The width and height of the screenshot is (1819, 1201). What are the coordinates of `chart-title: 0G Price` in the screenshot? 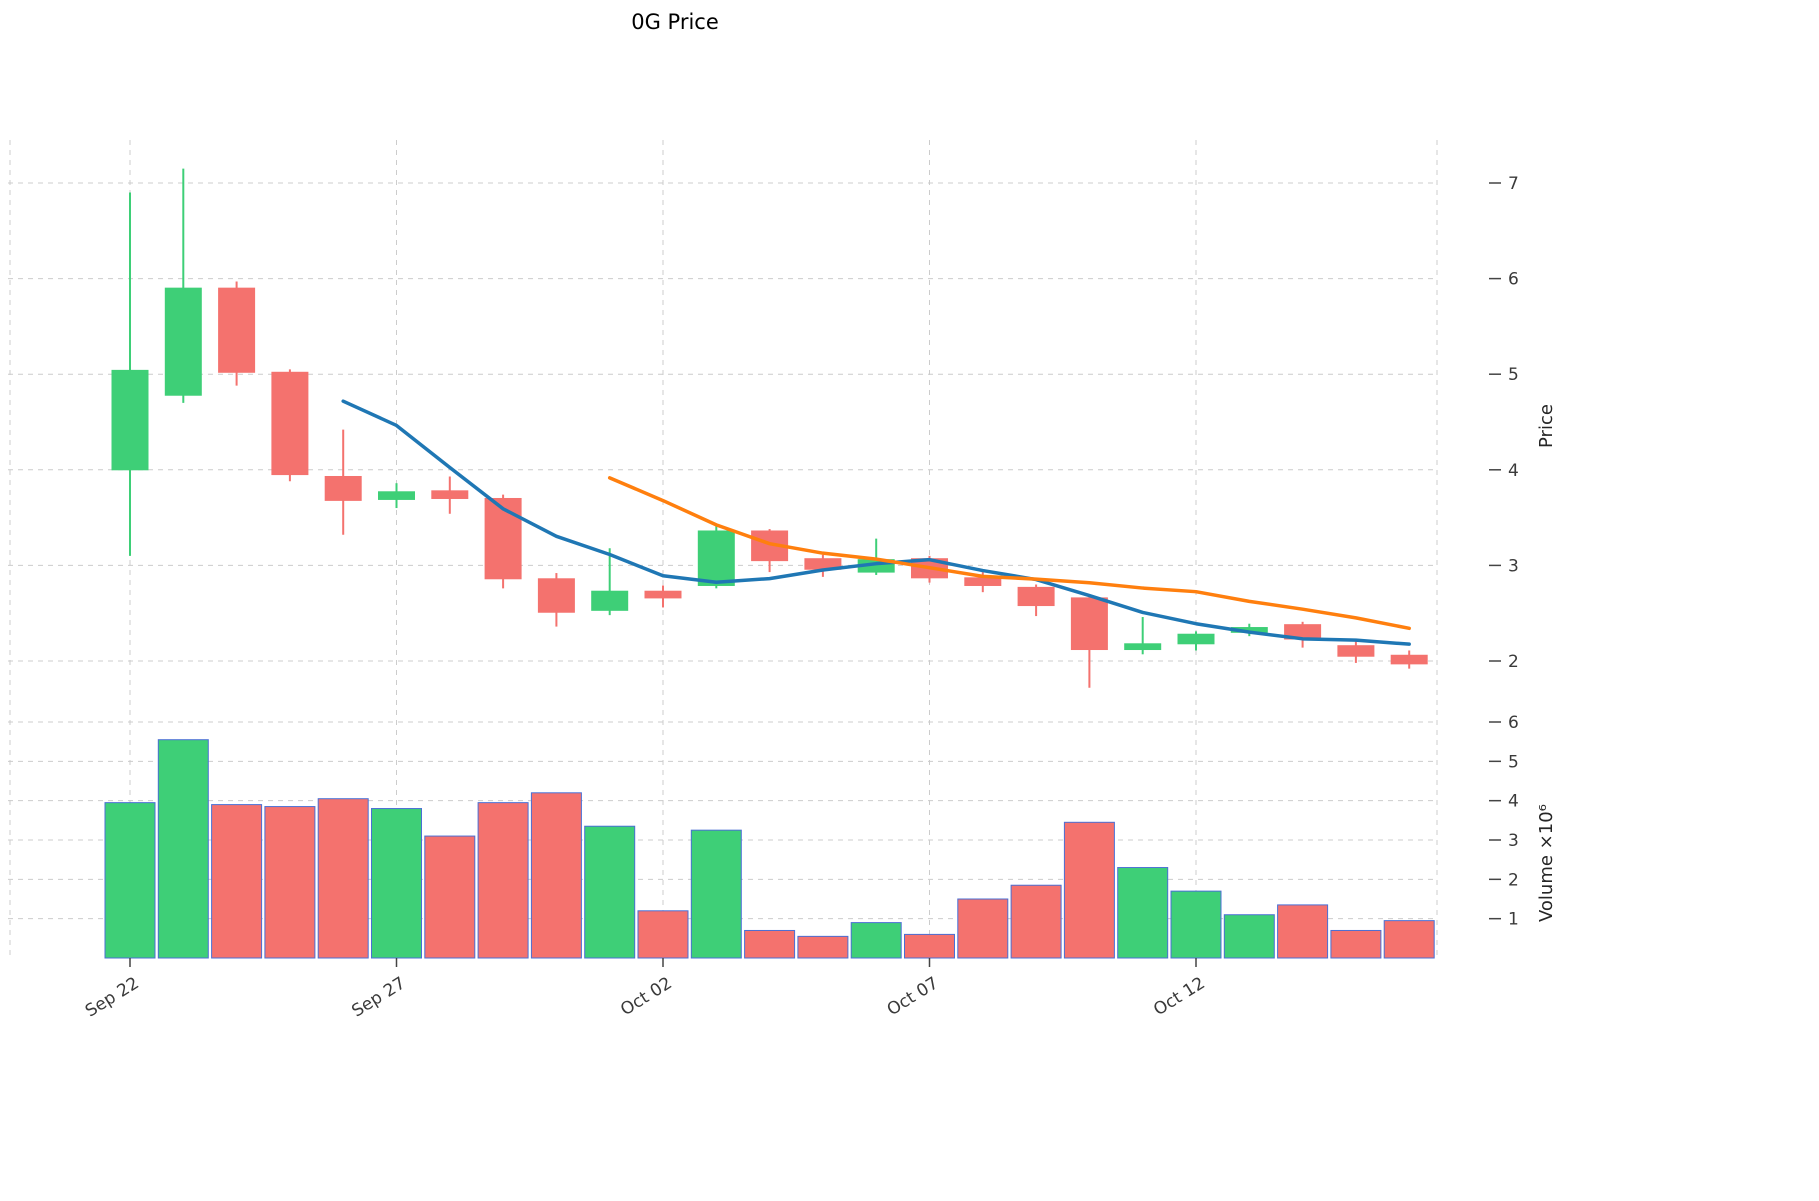 It's located at (675, 22).